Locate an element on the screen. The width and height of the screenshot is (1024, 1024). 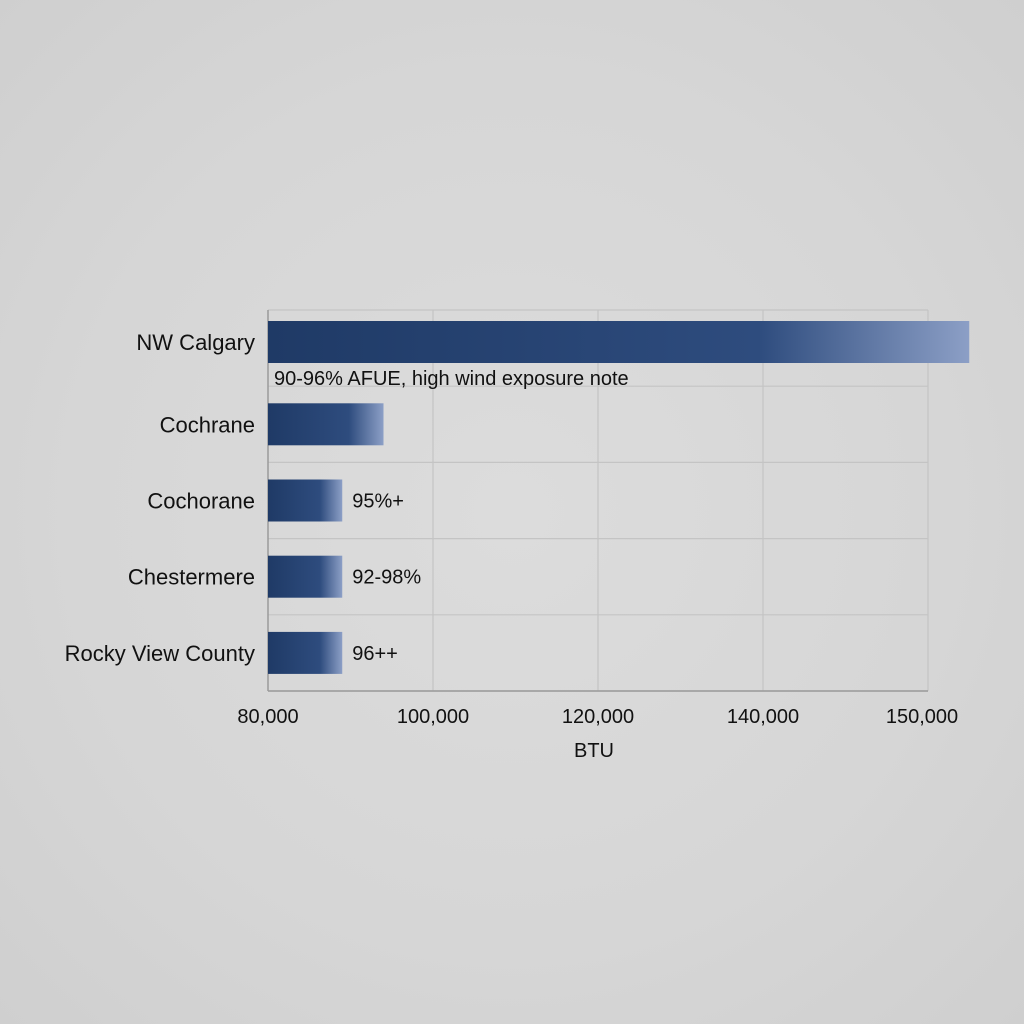
x-tick-label: 100,000 is located at coordinates (433, 717).